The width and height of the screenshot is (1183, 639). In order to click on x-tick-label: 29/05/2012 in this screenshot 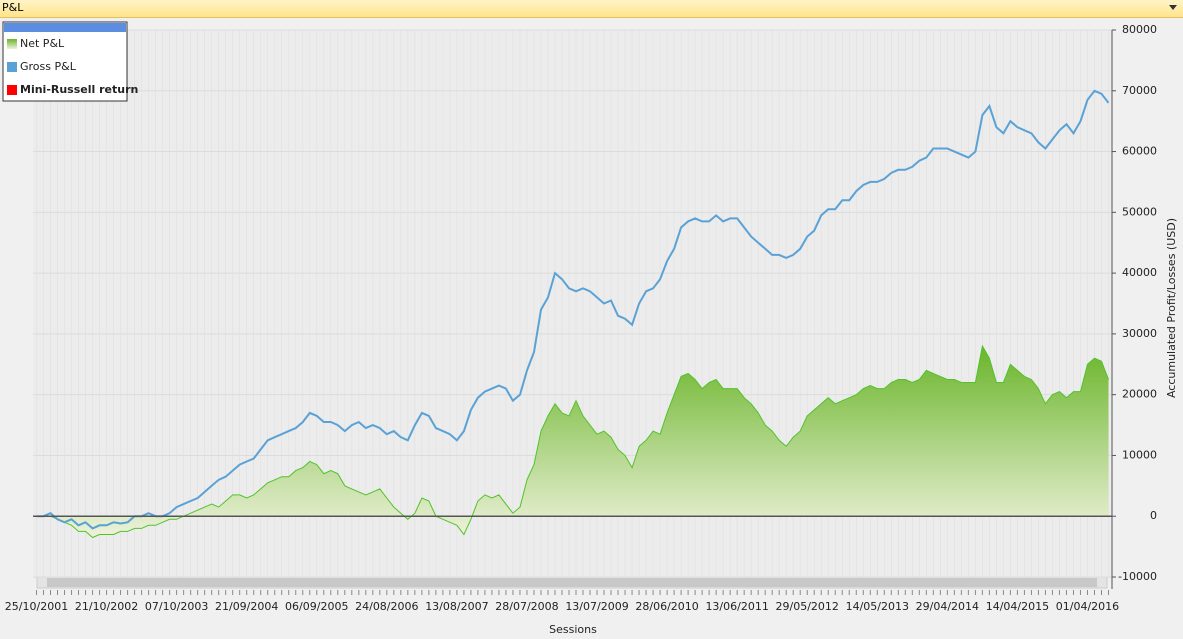, I will do `click(807, 606)`.